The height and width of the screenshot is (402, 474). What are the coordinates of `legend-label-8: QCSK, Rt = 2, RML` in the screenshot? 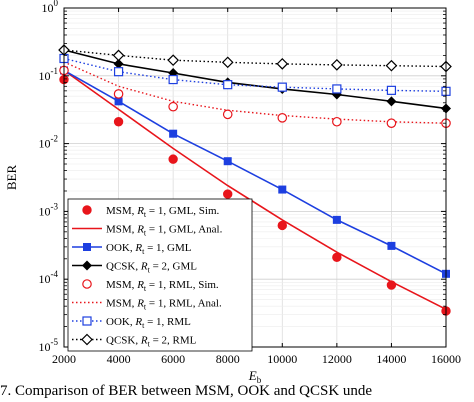 It's located at (151, 342).